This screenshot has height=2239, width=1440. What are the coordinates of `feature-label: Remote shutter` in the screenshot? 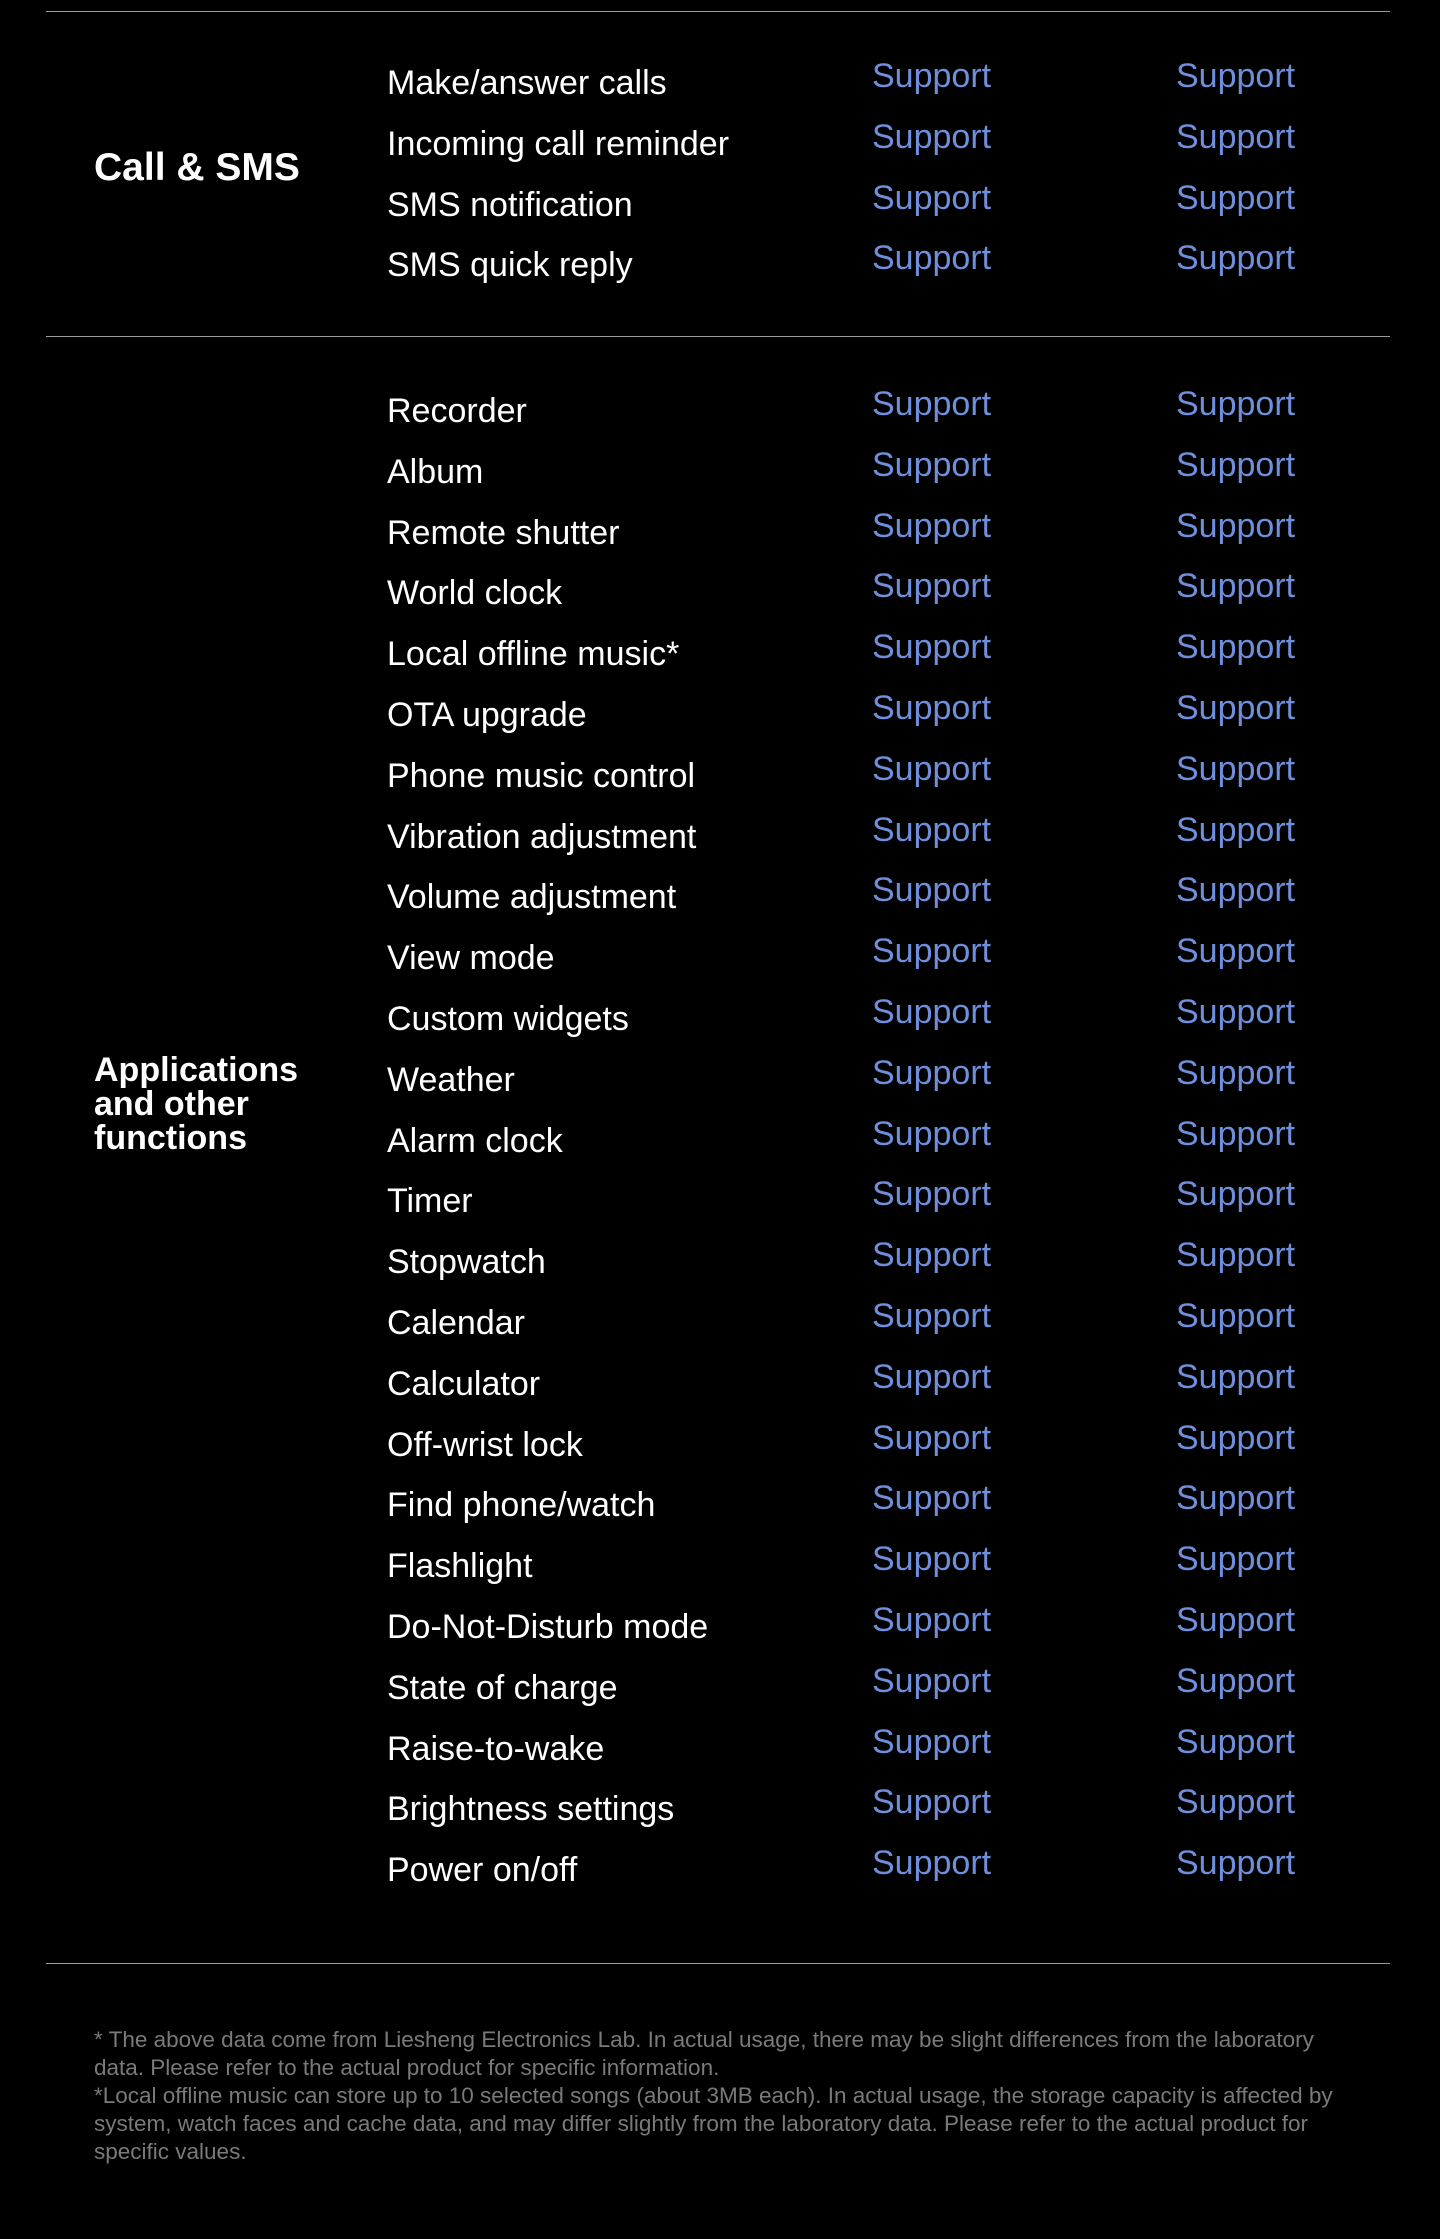 It's located at (503, 532).